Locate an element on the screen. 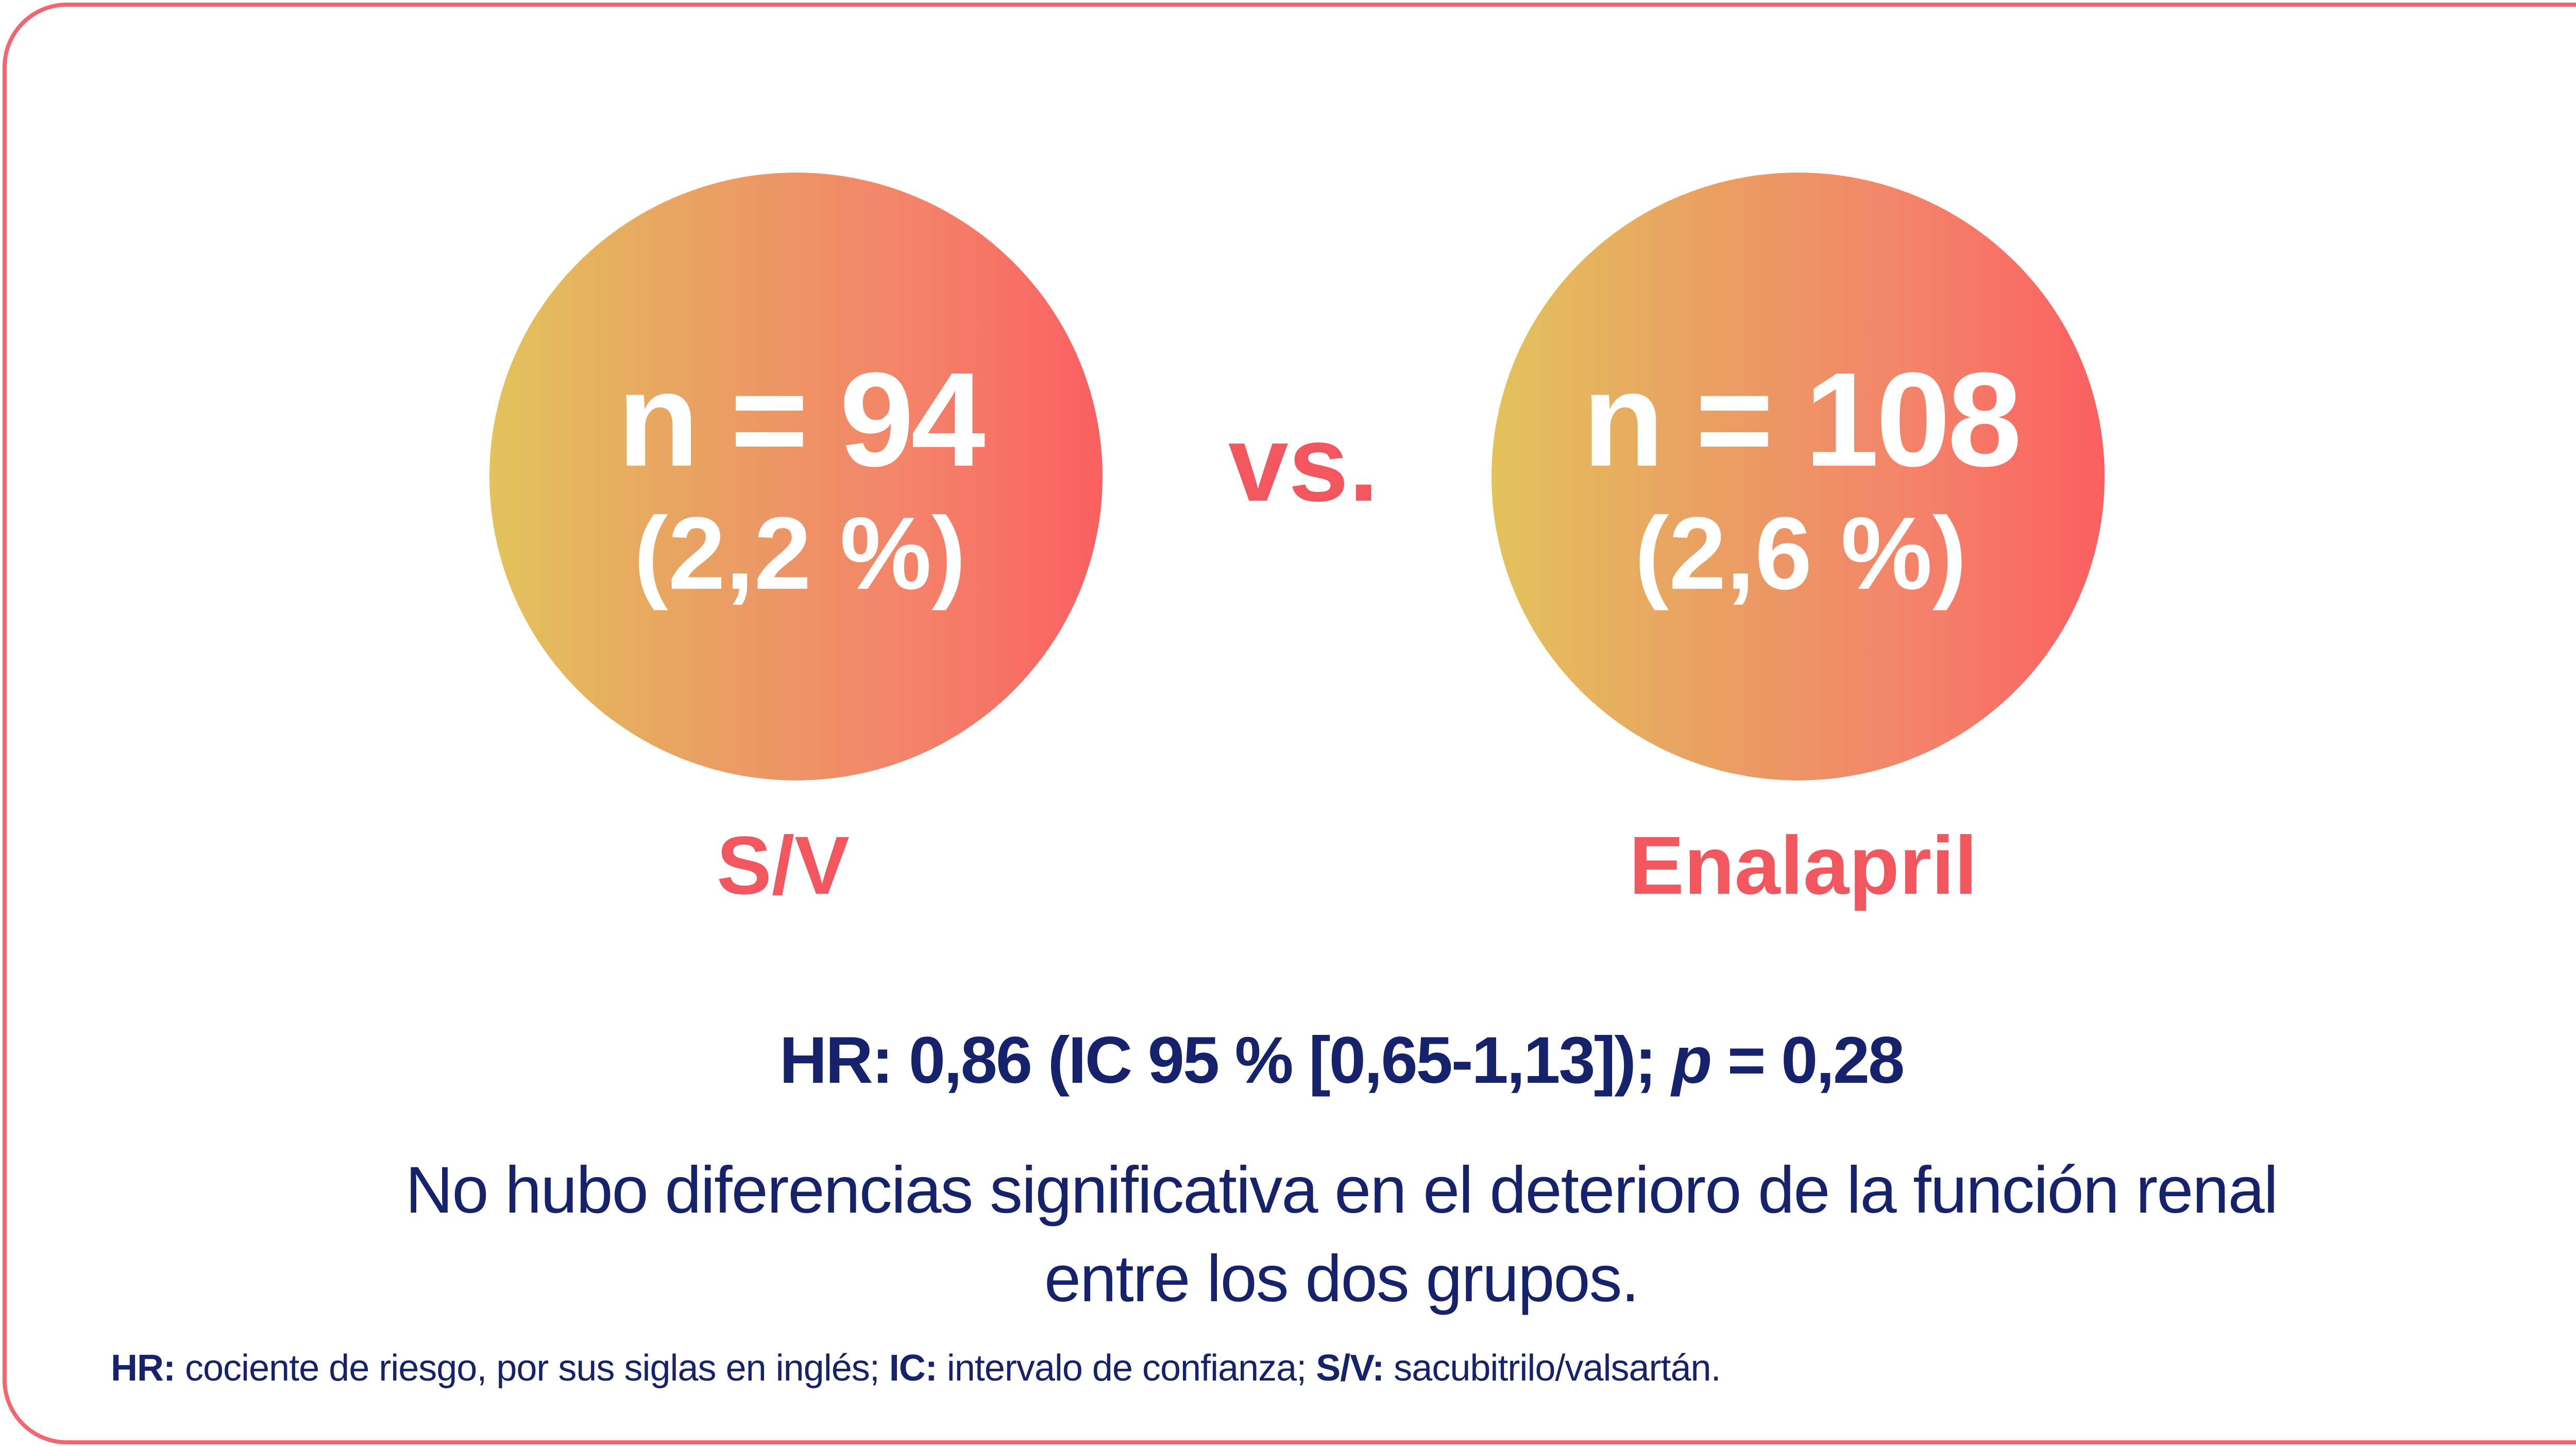 The width and height of the screenshot is (2576, 1447). hazard-ratio-statement: HR: 0,86 (IC 95 % [0,65-1,13]); p = 0,28 is located at coordinates (1288, 1061).